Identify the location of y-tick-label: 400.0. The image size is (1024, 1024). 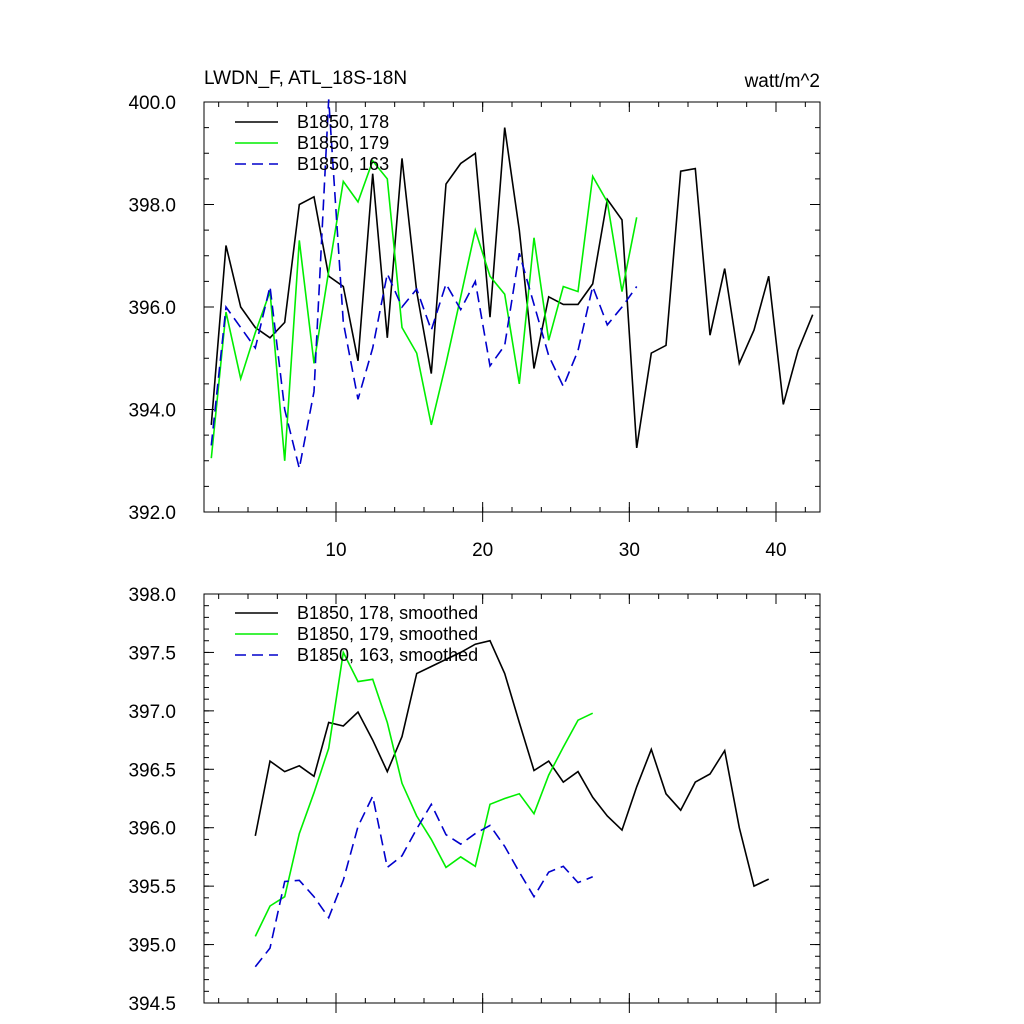
(152, 103).